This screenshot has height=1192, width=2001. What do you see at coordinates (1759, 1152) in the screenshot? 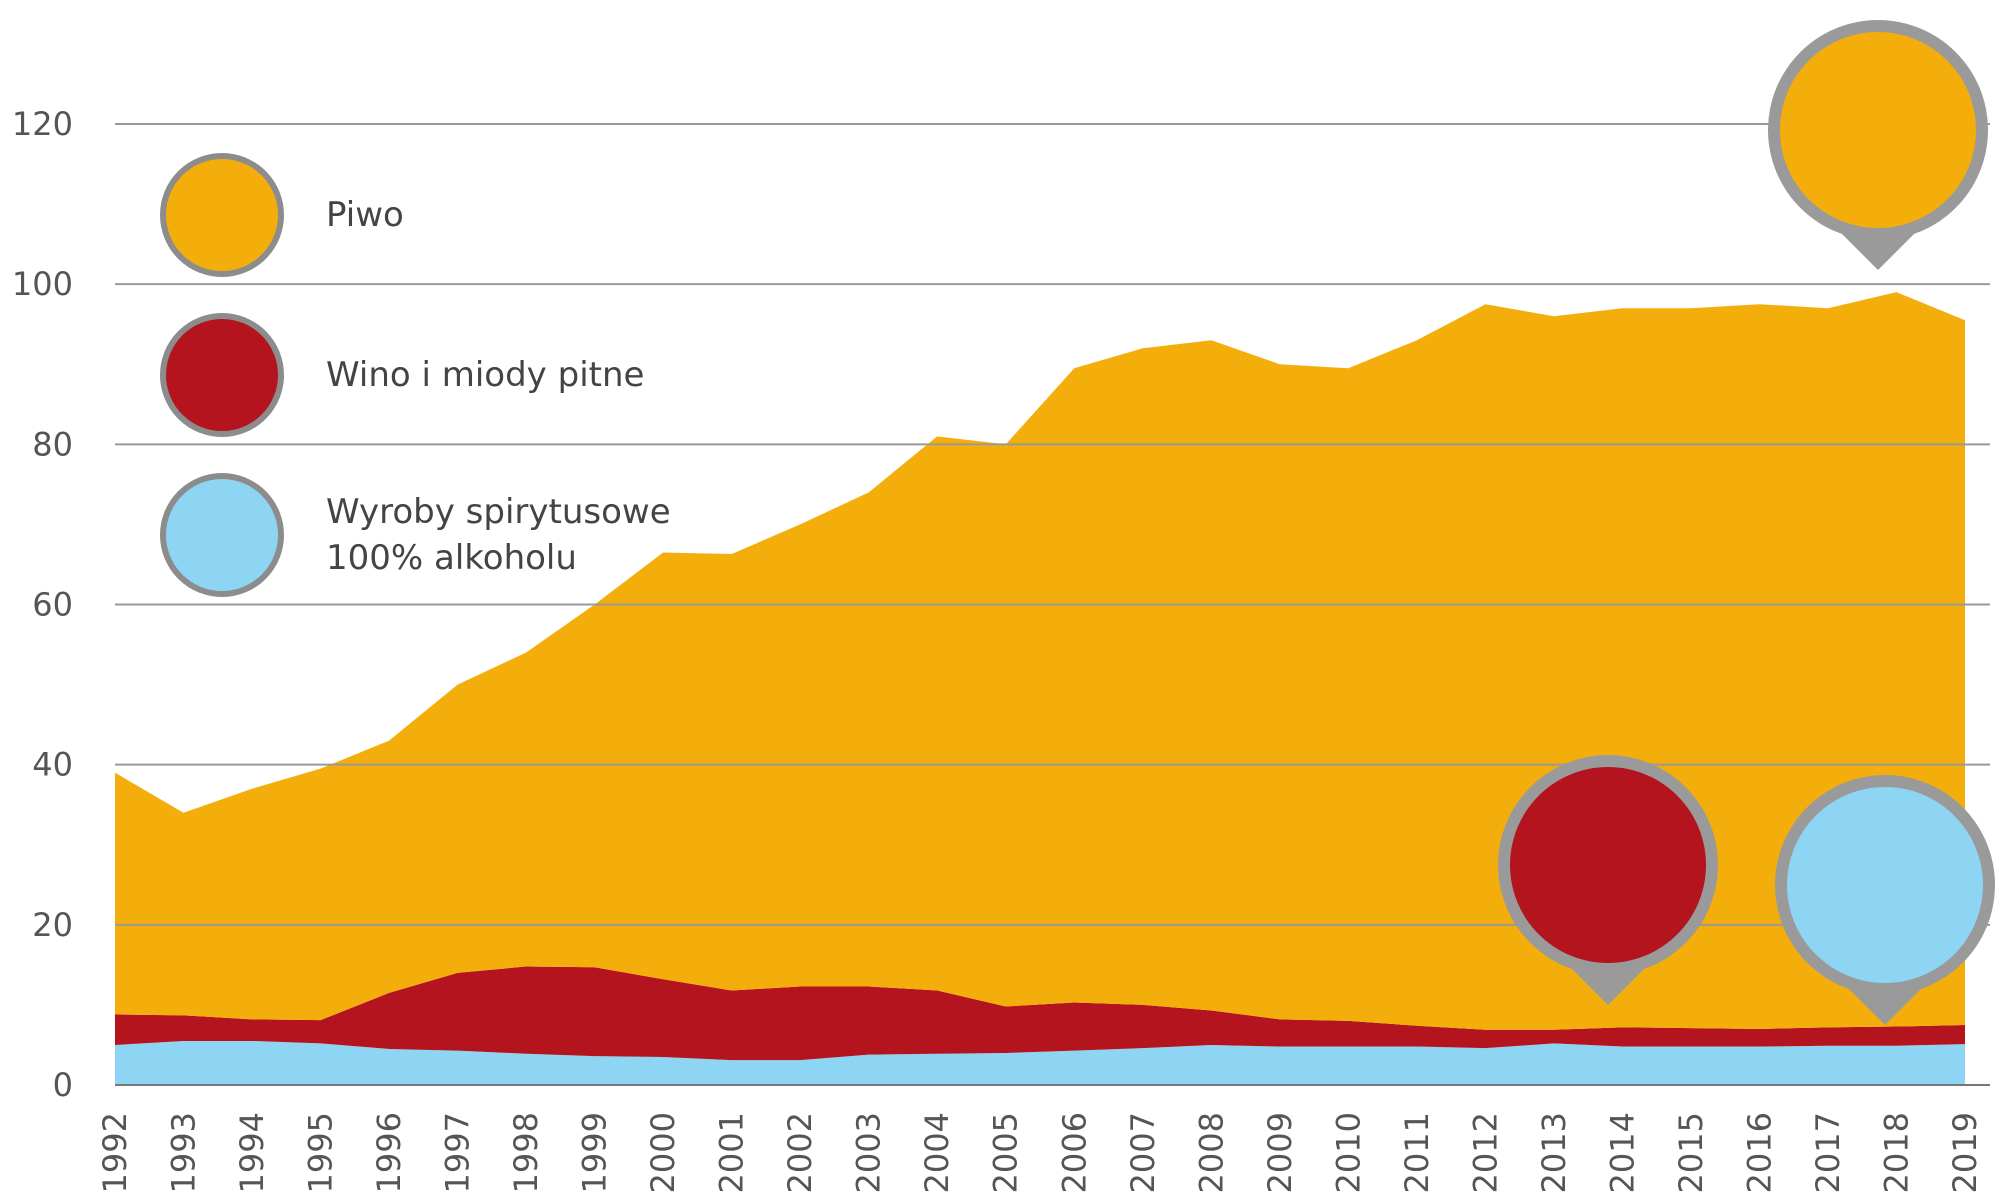
I see `x-tick-label: 2016` at bounding box center [1759, 1152].